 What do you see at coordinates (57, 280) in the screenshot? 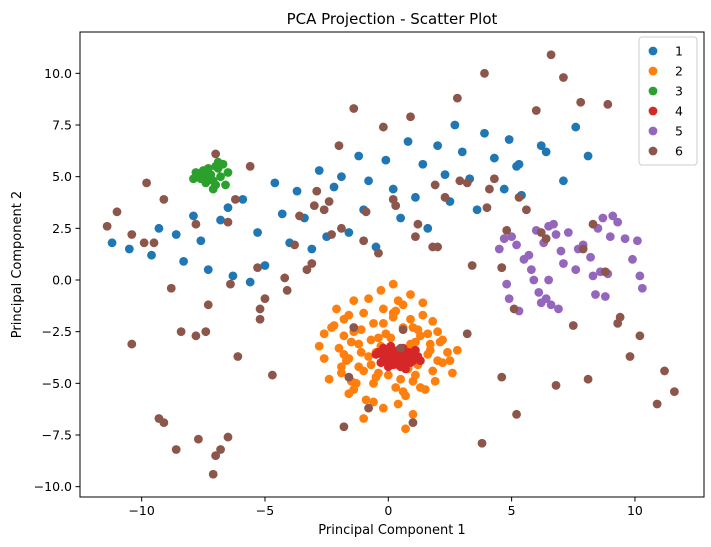
I see `y-axis-ticks: −10.0 −7.5 −5.0 −2.5 0.0 2.5 5.0 7.5 10.0` at bounding box center [57, 280].